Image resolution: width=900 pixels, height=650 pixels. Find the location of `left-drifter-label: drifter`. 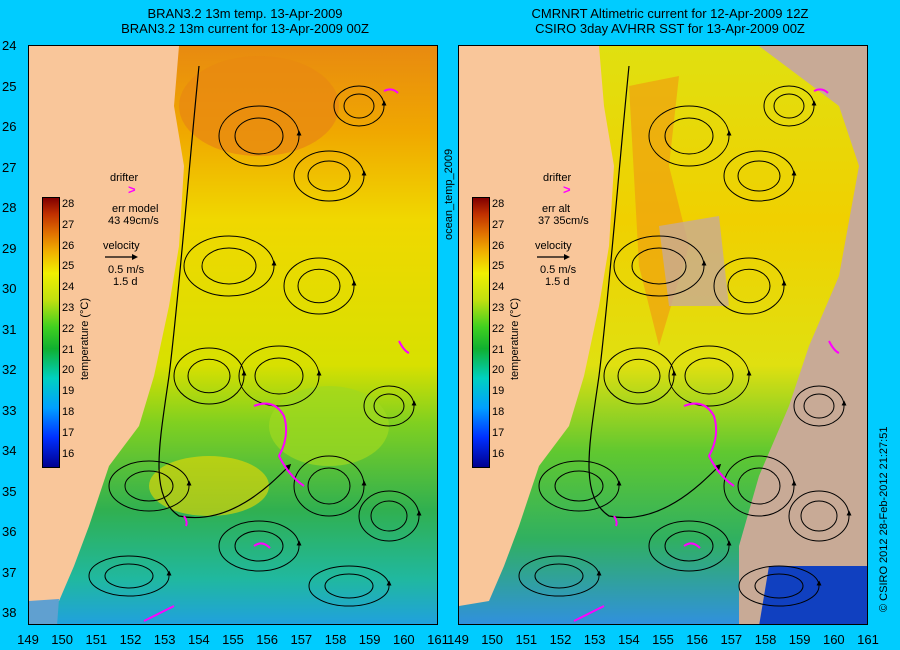

left-drifter-label: drifter is located at coordinates (124, 178).